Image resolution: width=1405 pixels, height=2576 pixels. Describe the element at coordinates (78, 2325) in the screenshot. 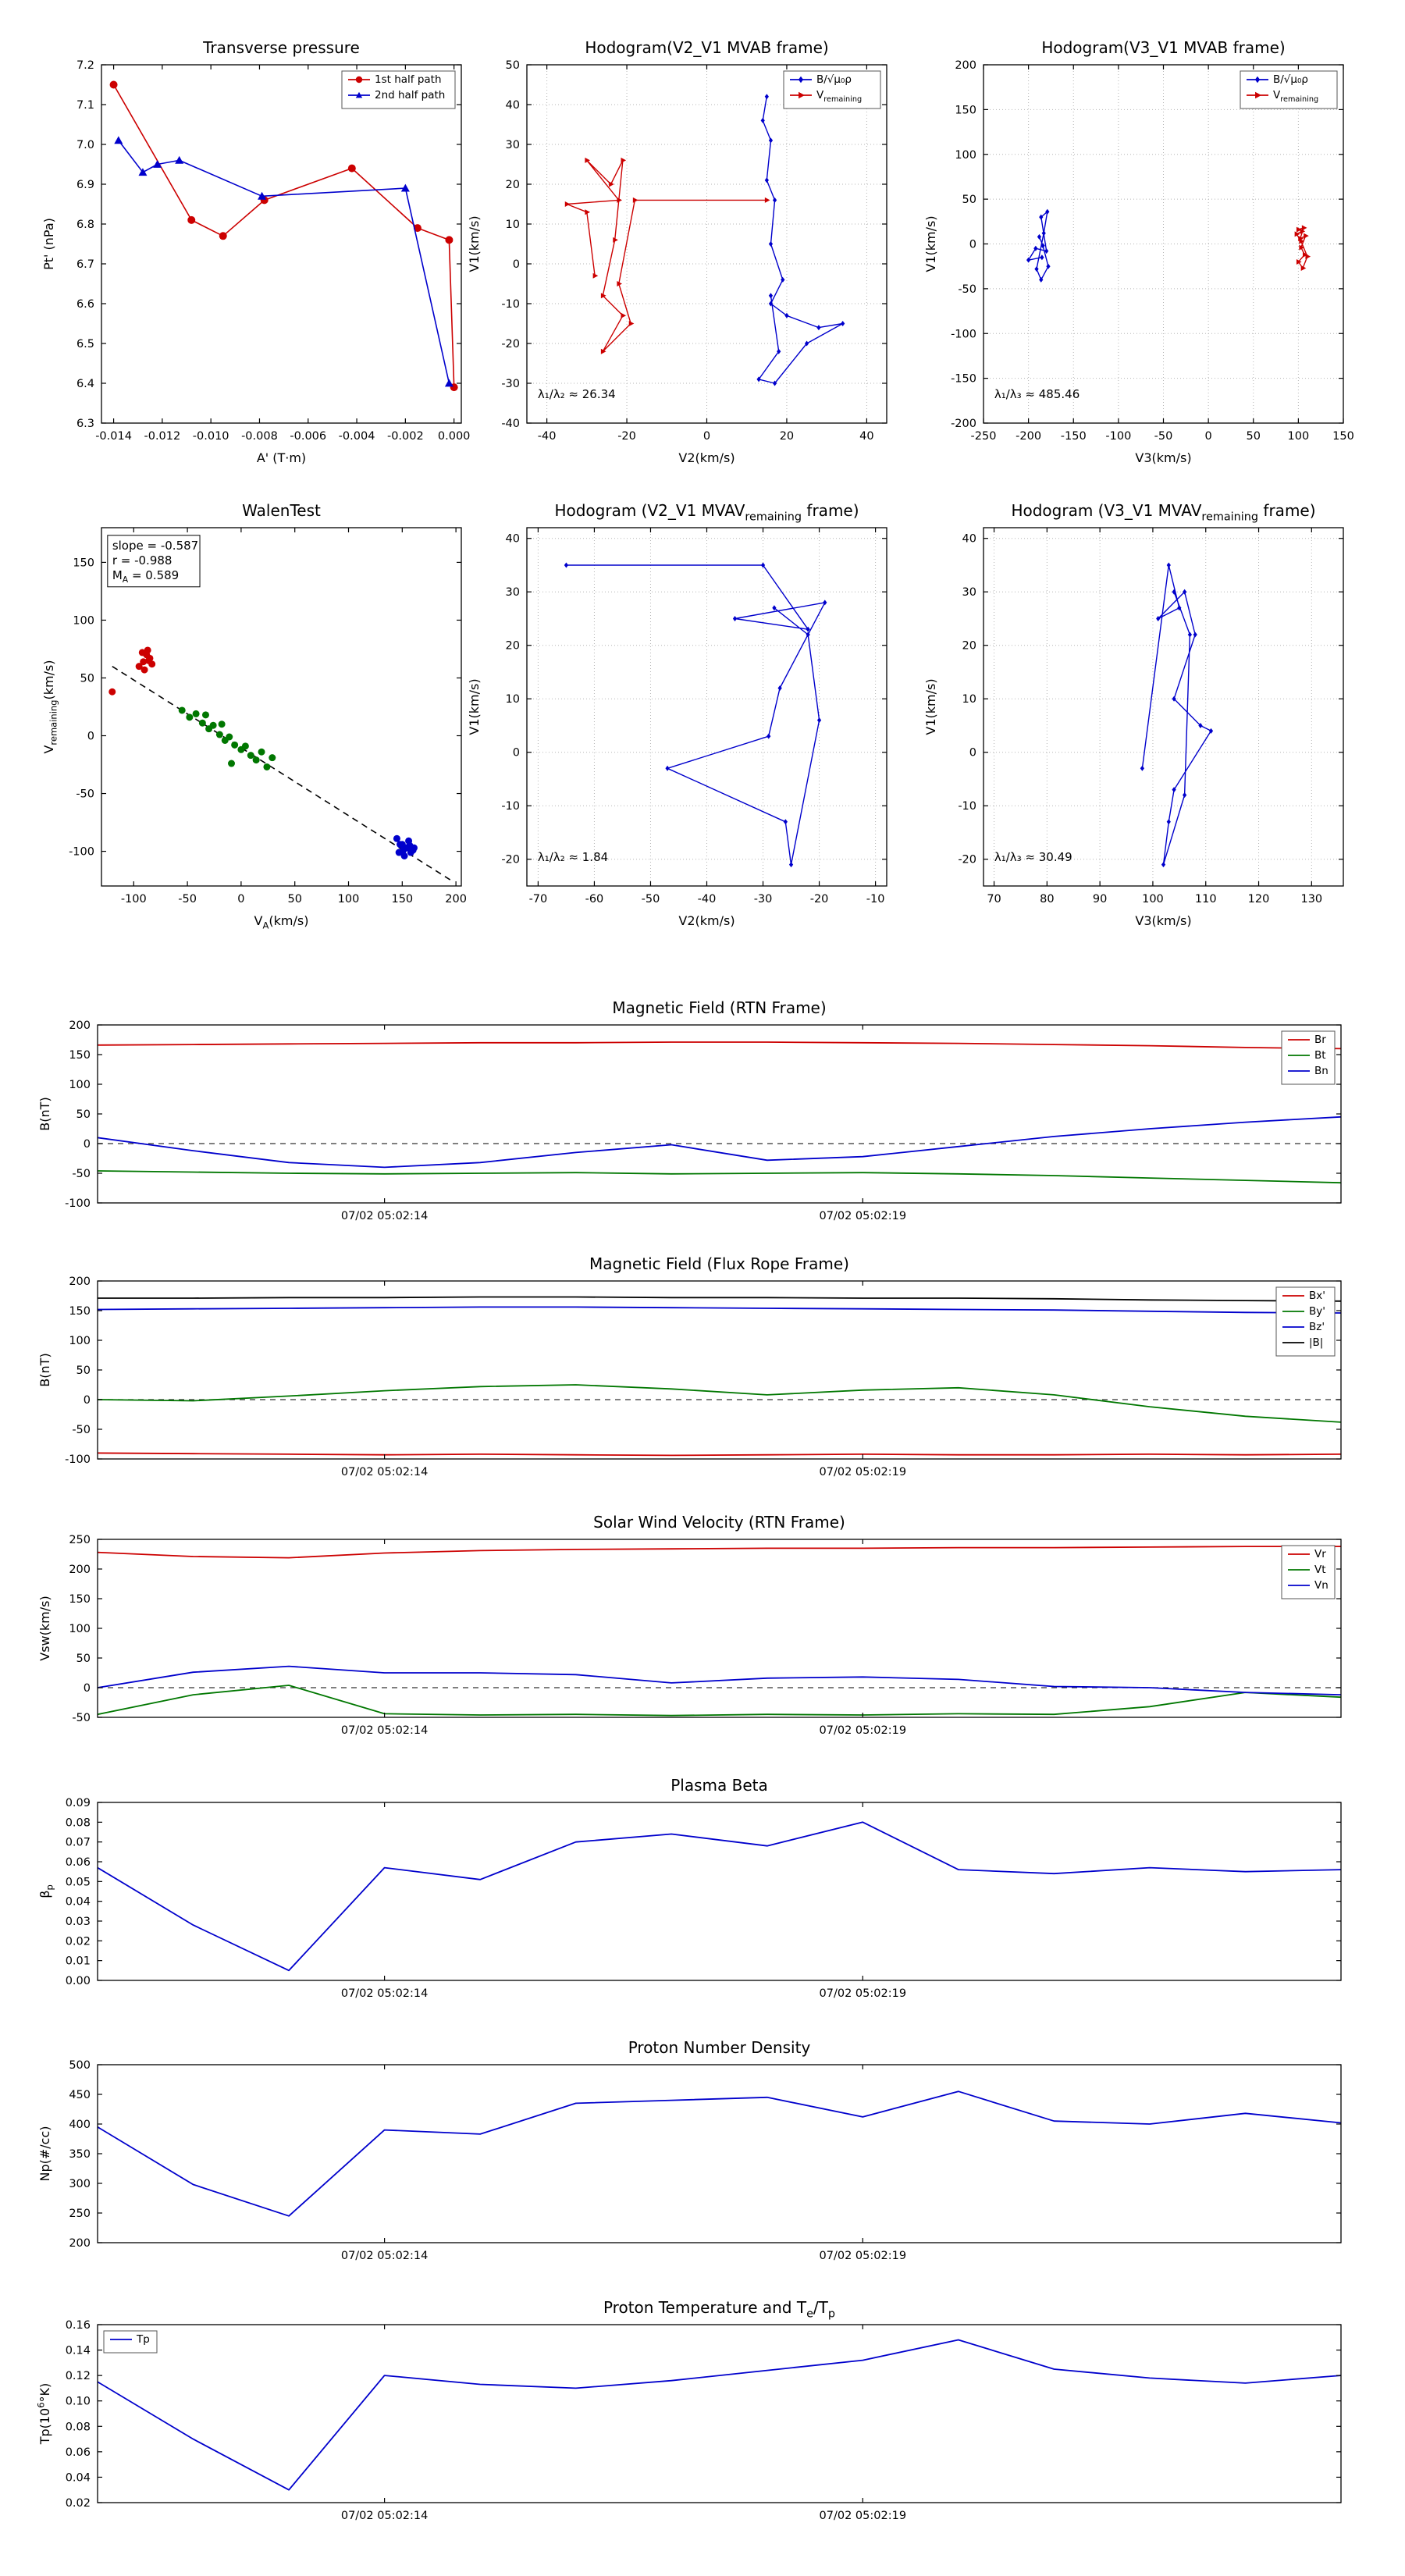

I see `svg-text: 0.16` at that location.